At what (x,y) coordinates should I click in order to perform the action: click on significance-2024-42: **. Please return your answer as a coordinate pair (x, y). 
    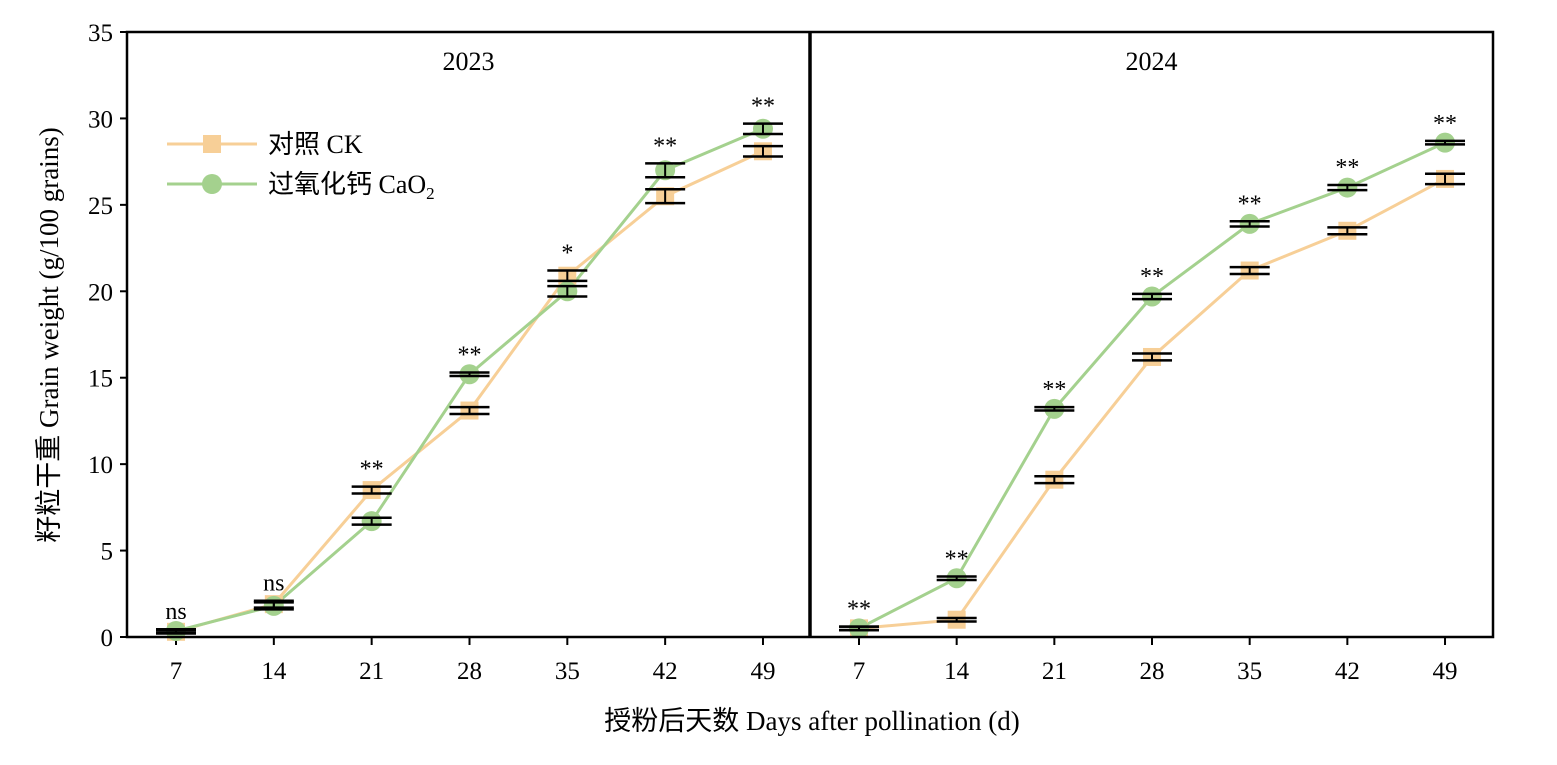
    Looking at the image, I should click on (1347, 168).